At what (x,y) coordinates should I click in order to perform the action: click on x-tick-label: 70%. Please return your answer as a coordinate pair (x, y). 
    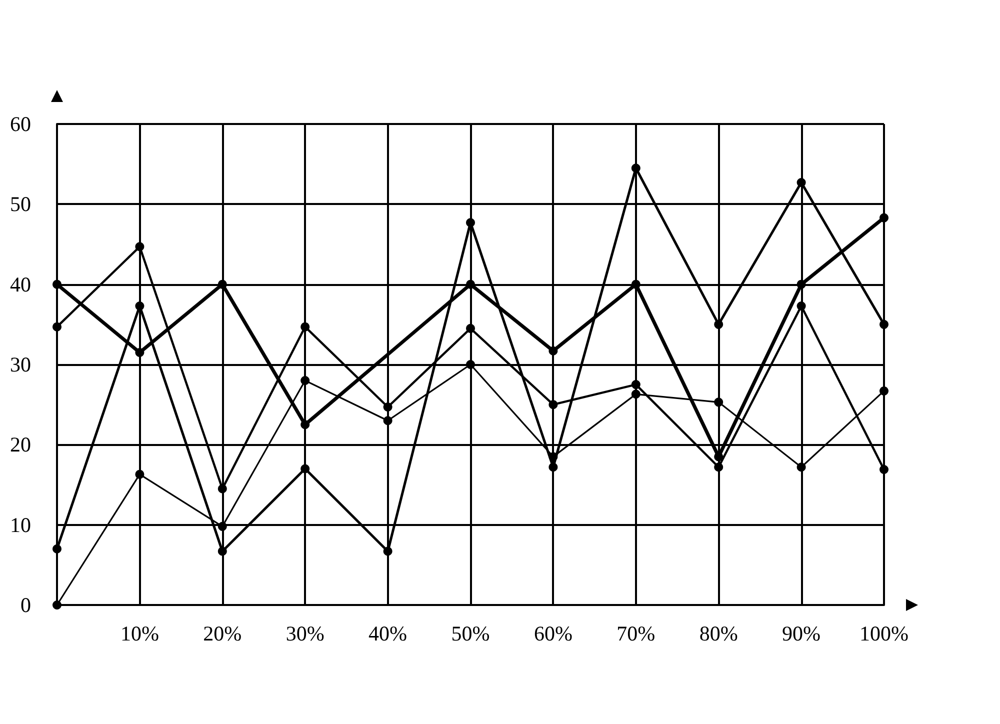
    Looking at the image, I should click on (636, 634).